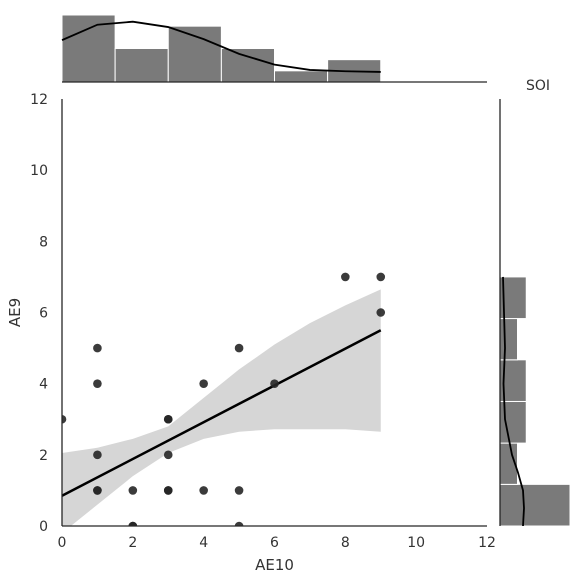 Image resolution: width=583 pixels, height=584 pixels. What do you see at coordinates (538, 86) in the screenshot?
I see `soi-annotation: SOI` at bounding box center [538, 86].